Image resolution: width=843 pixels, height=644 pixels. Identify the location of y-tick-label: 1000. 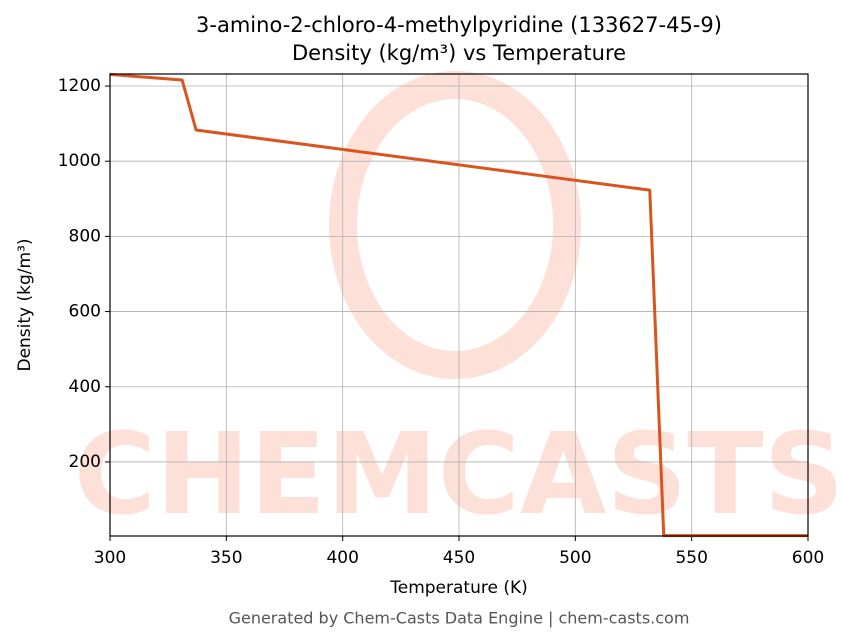
(79, 161).